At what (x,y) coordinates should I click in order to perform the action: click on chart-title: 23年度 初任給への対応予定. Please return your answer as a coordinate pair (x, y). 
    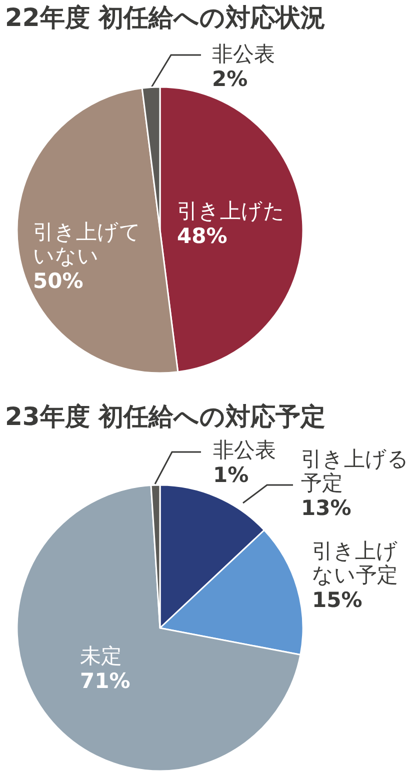
    Looking at the image, I should click on (165, 416).